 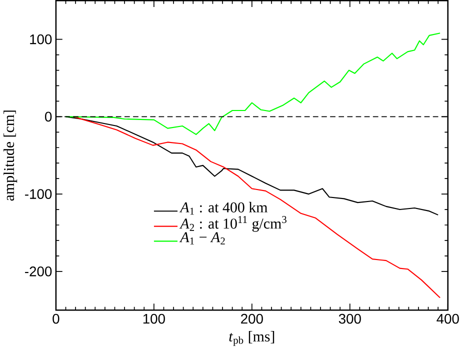 What do you see at coordinates (251, 338) in the screenshot?
I see `x-axis-title: t$_{pb}$ [ms]` at bounding box center [251, 338].